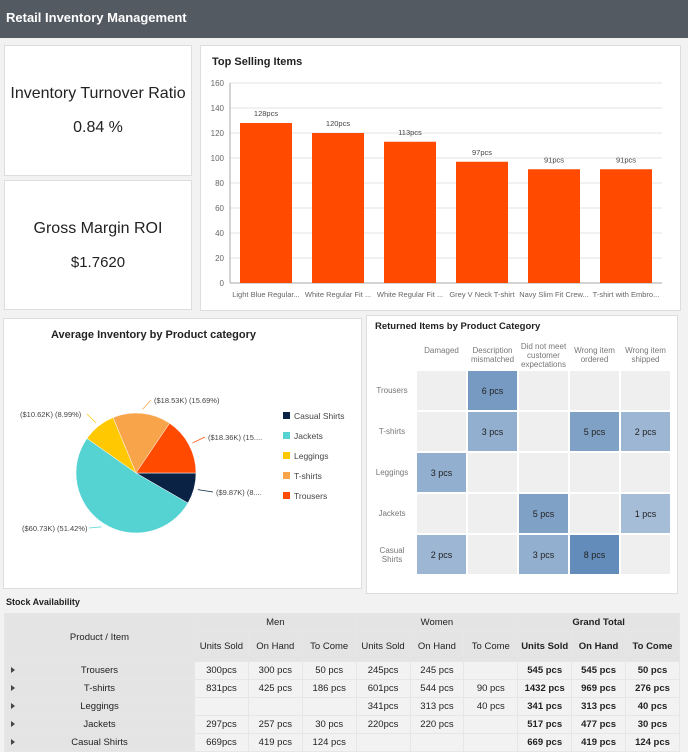 The image size is (688, 752). Describe the element at coordinates (594, 355) in the screenshot. I see `column-label: Wrong item ordered` at that location.